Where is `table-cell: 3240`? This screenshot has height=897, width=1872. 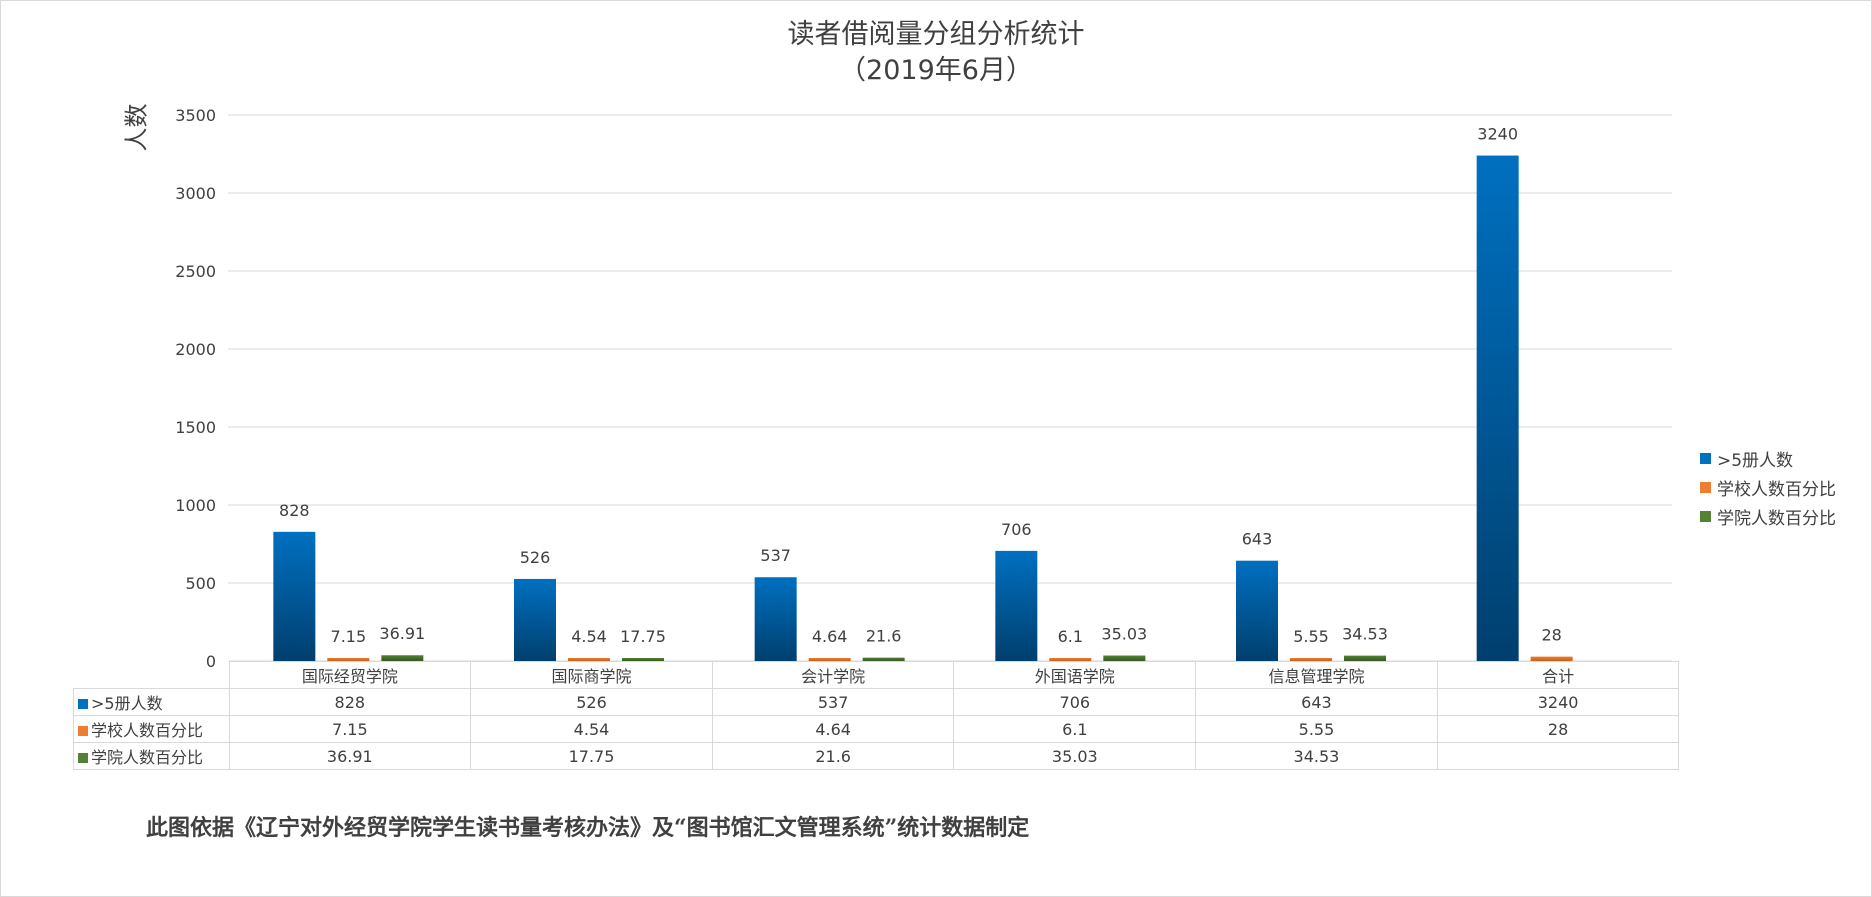
table-cell: 3240 is located at coordinates (1558, 702).